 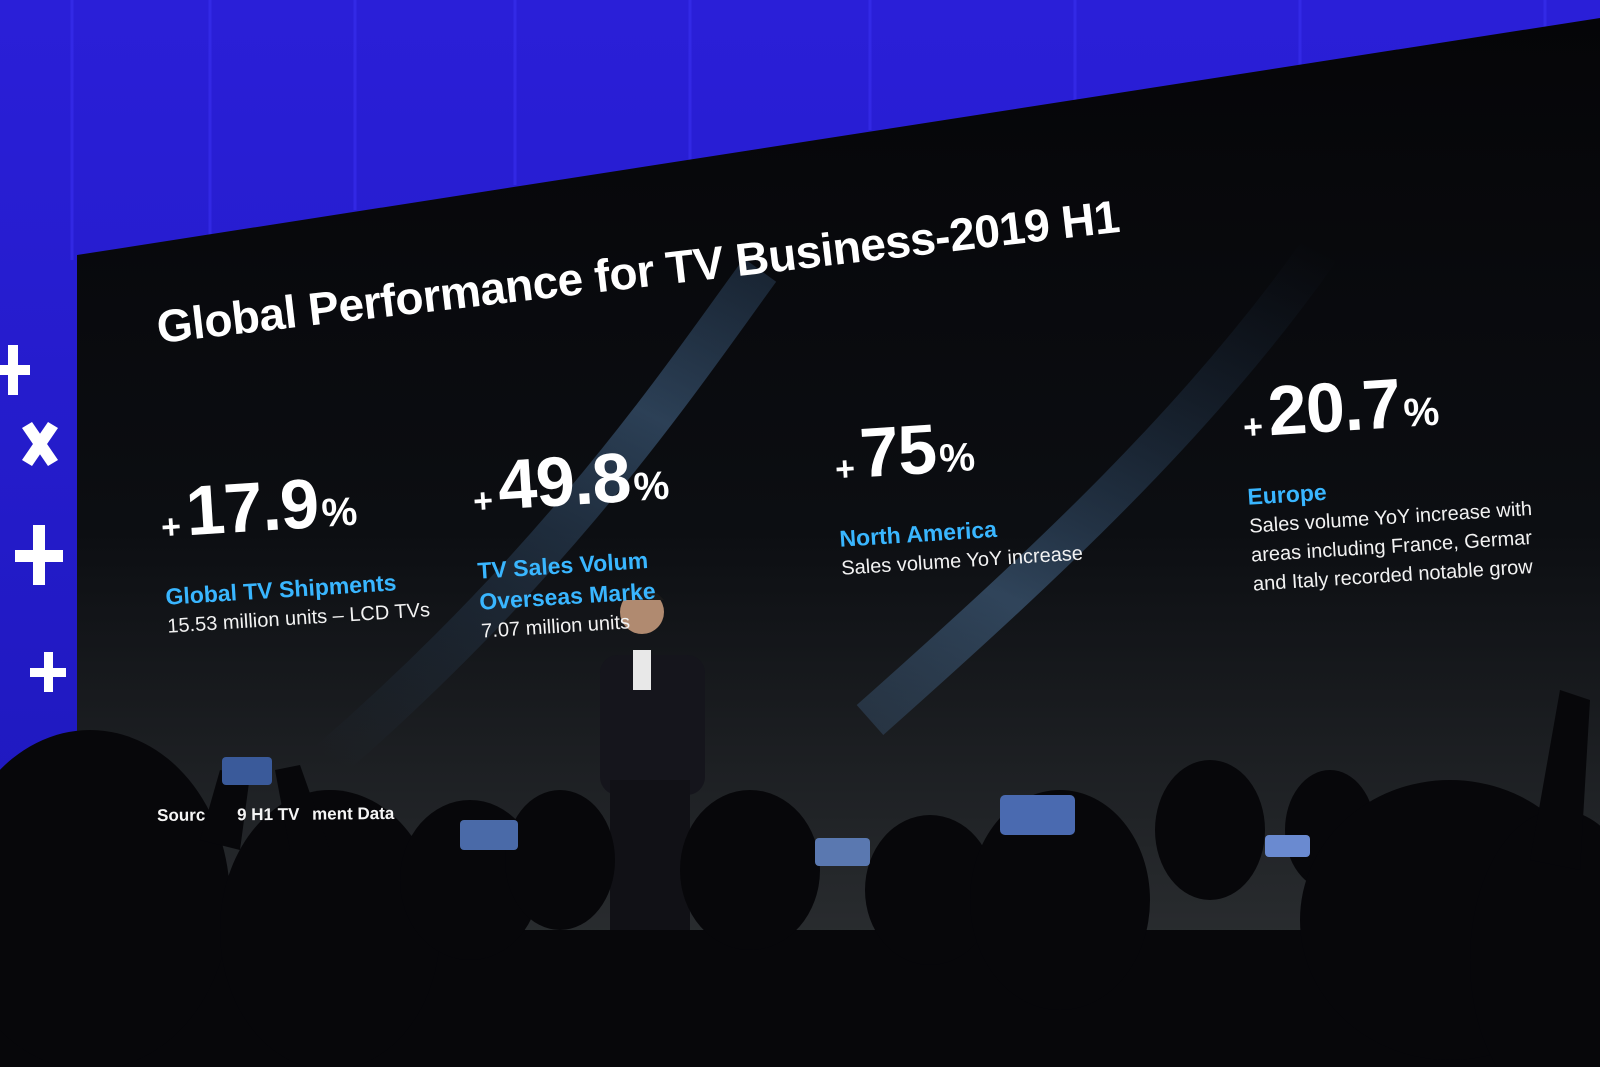 What do you see at coordinates (766, 811) in the screenshot?
I see `phone-screens` at bounding box center [766, 811].